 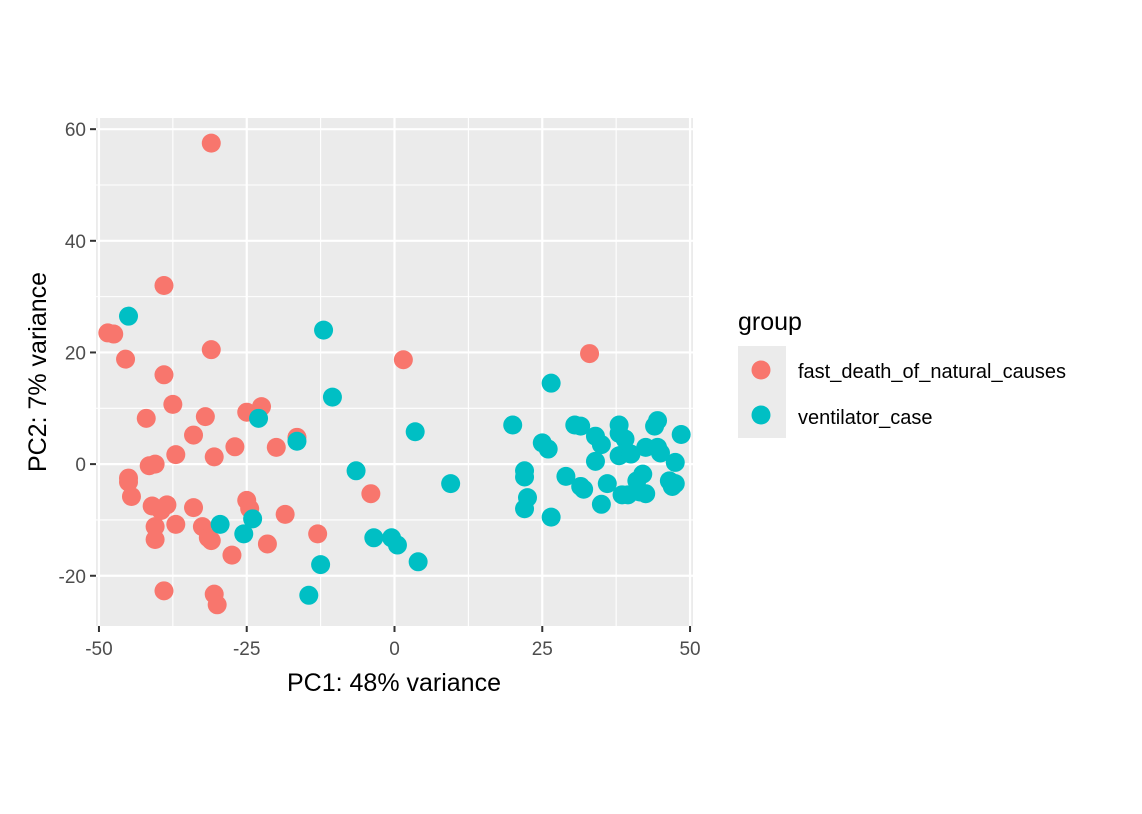 I want to click on legend-title: group, so click(x=770, y=322).